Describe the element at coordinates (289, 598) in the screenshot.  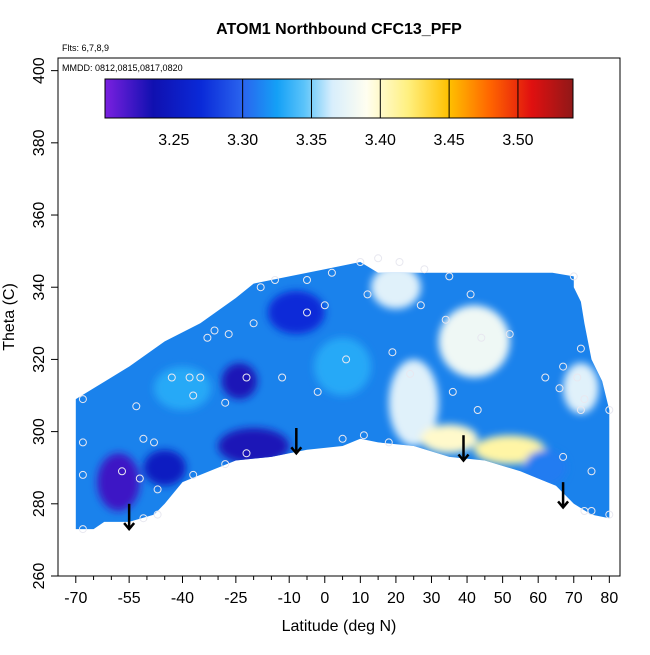
I see `x-tick-label: -10` at that location.